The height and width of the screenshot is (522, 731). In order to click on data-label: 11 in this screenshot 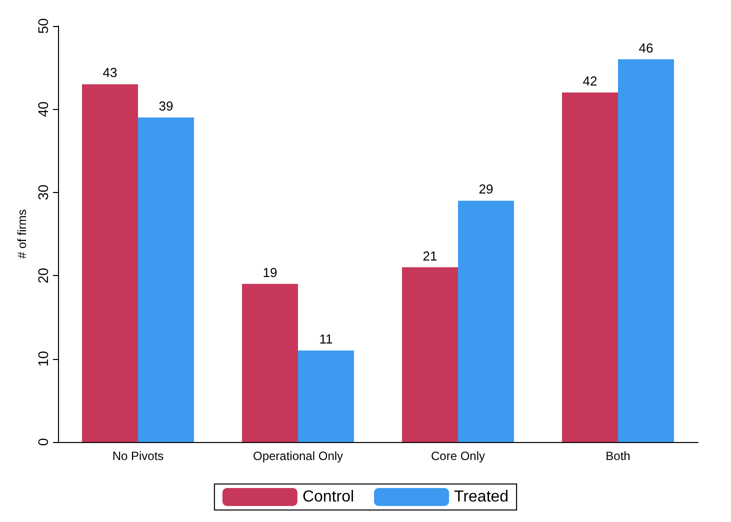, I will do `click(326, 338)`.